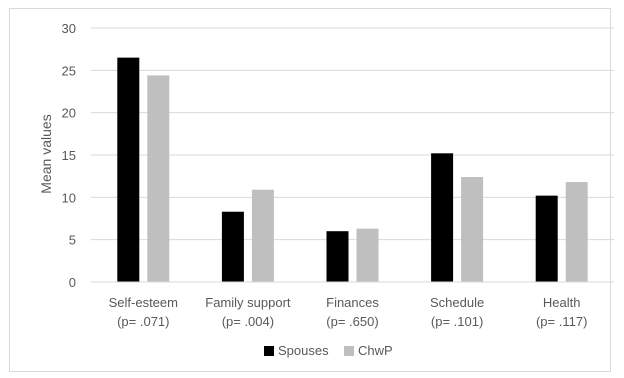  Describe the element at coordinates (269, 351) in the screenshot. I see `legend-swatch-spouses` at that location.